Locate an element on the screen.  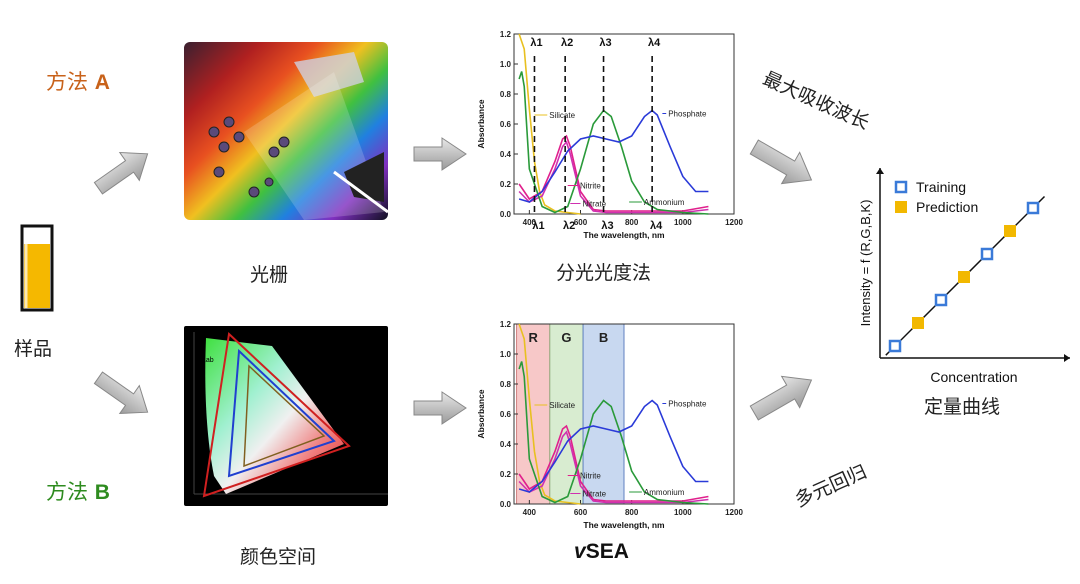
band-label: R is located at coordinates (533, 337).